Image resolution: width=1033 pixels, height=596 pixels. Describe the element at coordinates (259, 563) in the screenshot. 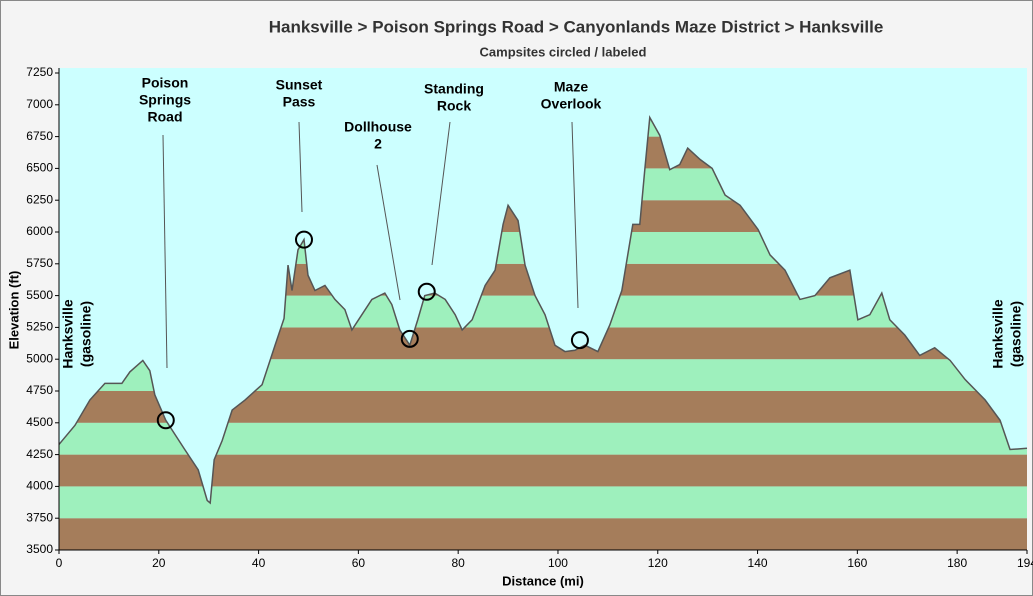

I see `x-tick-label: 40` at that location.